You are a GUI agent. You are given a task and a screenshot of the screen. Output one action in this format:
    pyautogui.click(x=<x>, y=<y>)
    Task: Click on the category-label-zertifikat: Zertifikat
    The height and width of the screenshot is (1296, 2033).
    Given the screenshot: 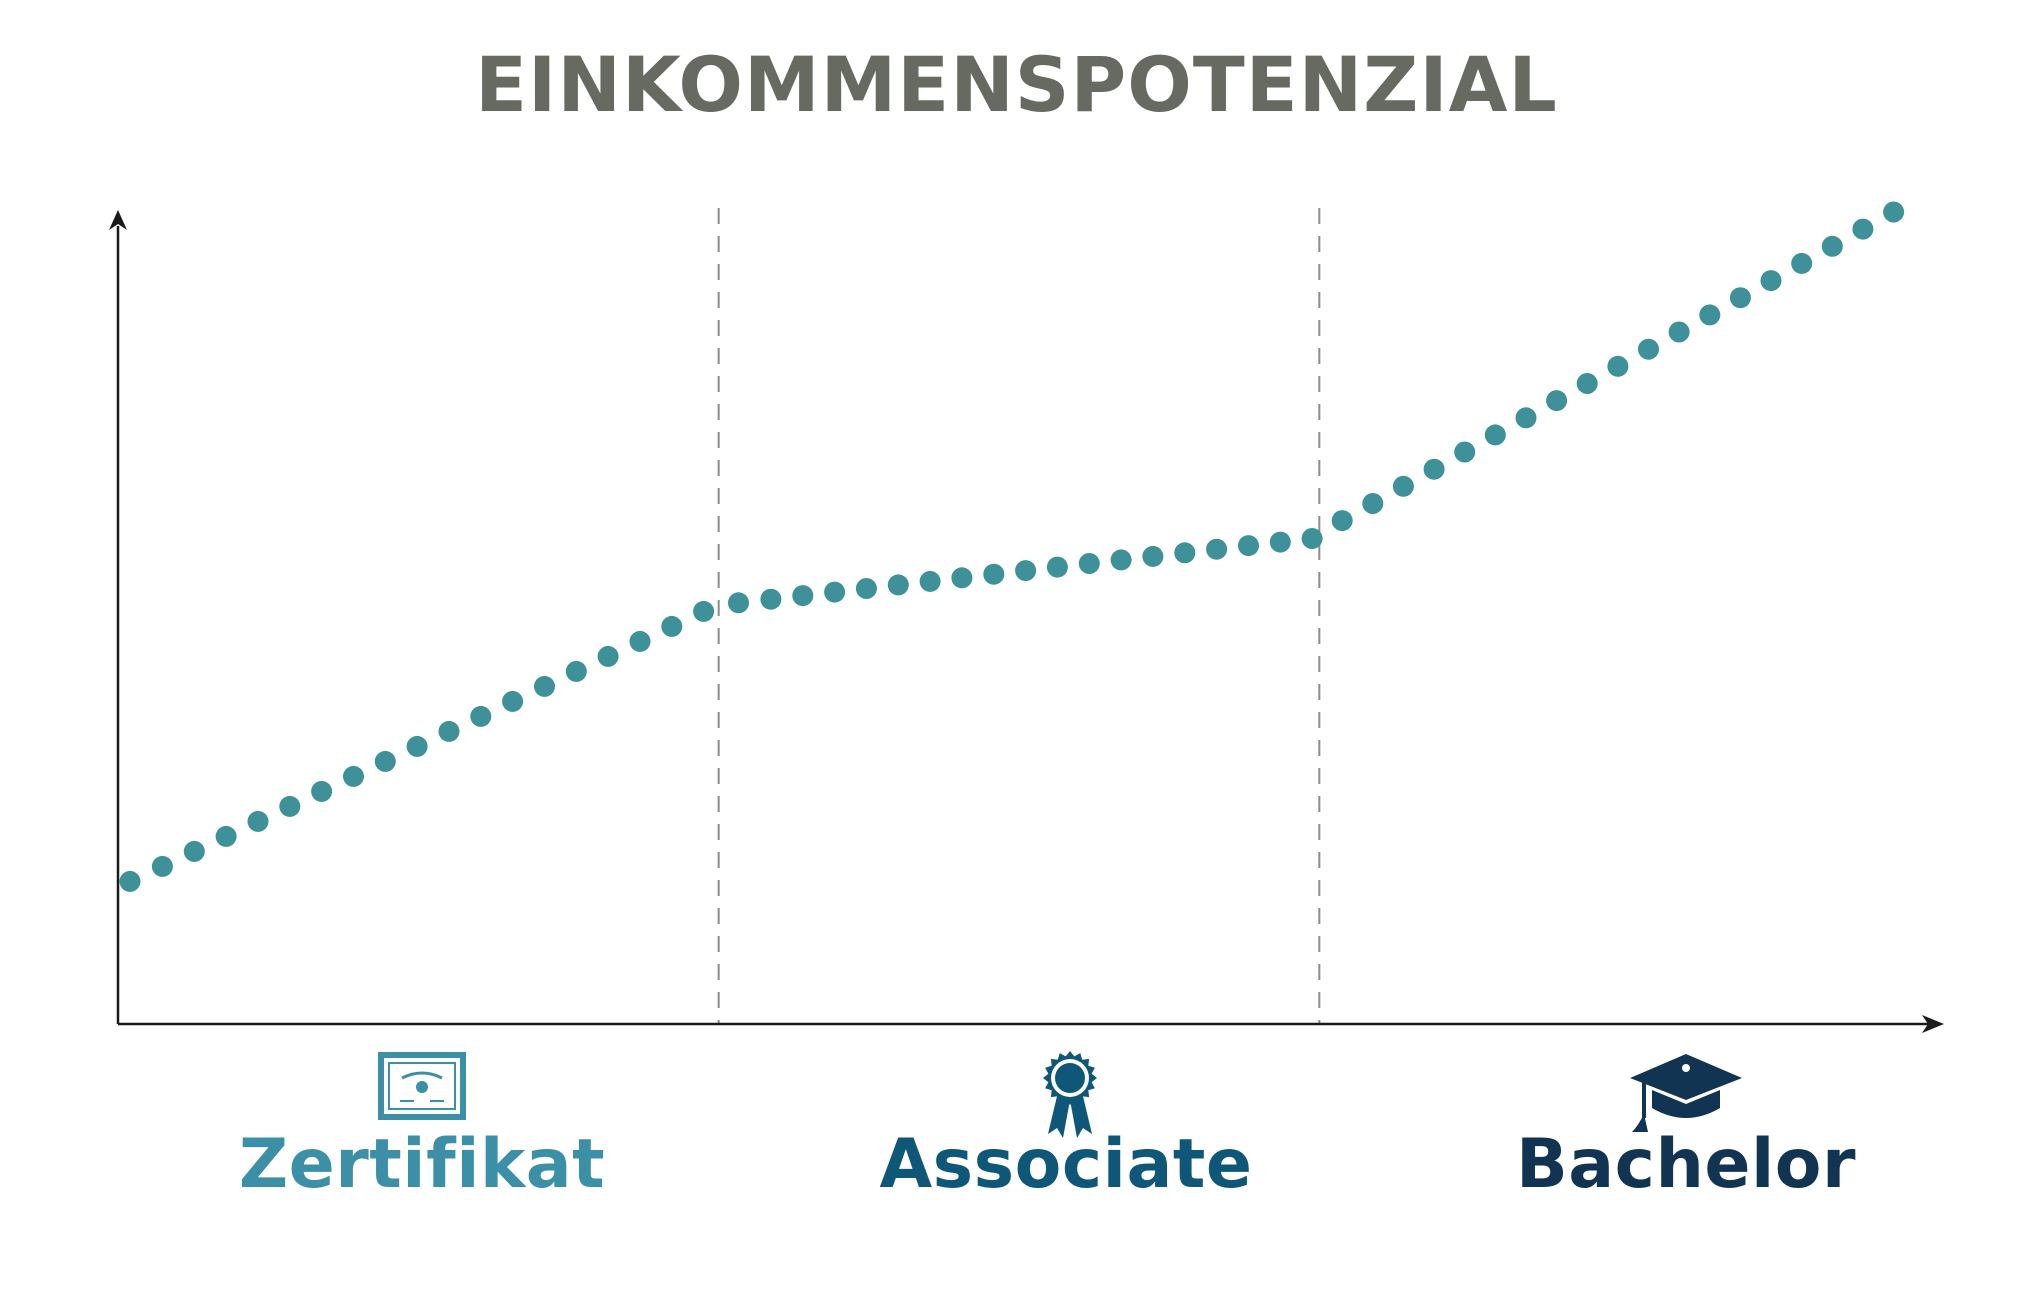 What is the action you would take?
    pyautogui.click(x=422, y=1164)
    